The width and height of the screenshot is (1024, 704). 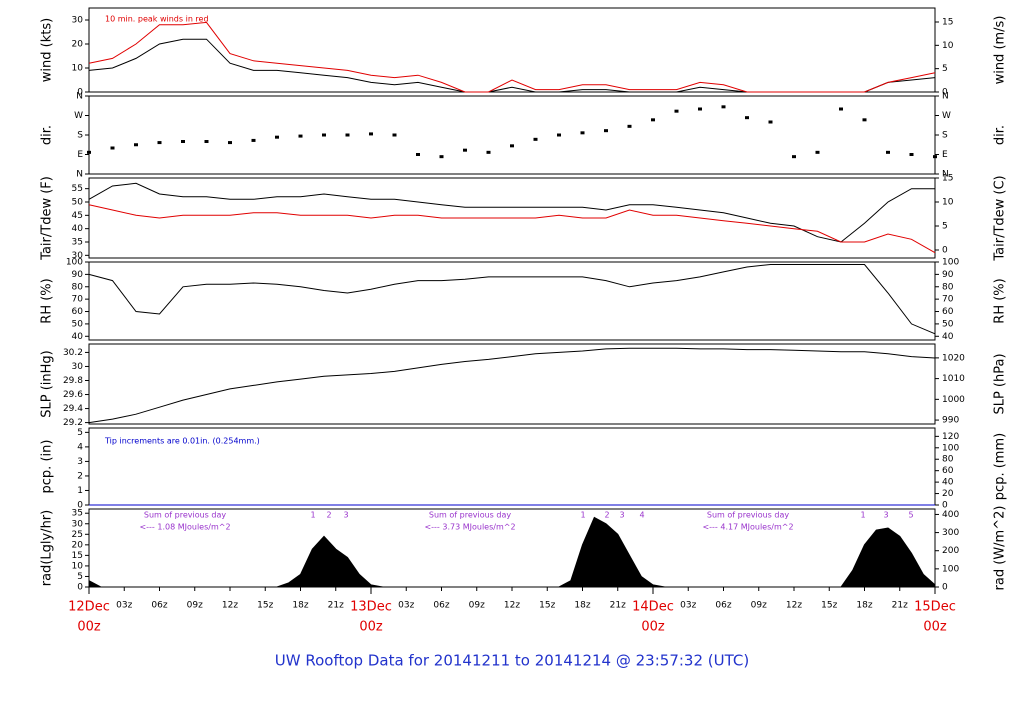 What do you see at coordinates (946, 116) in the screenshot?
I see `y2-tick-label: W` at bounding box center [946, 116].